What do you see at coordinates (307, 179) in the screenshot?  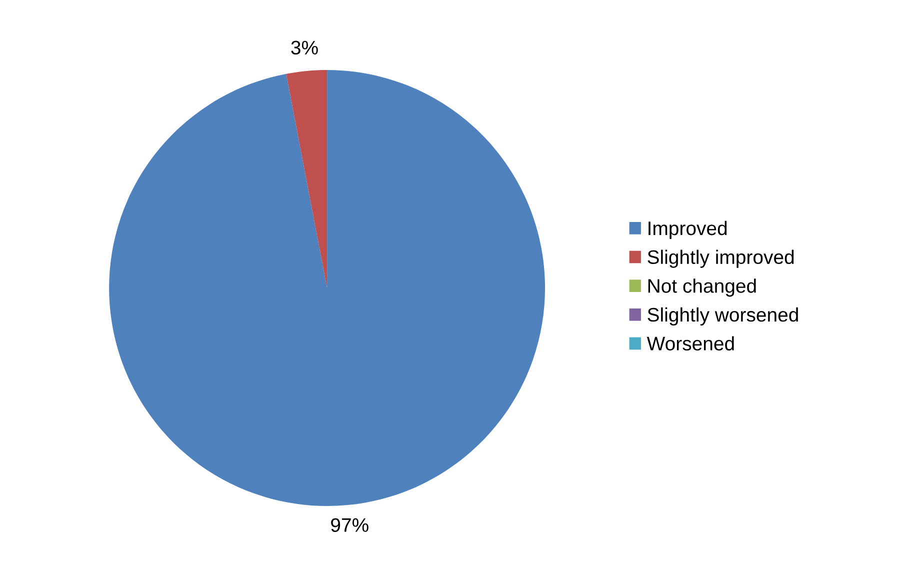 I see `pie-slice` at bounding box center [307, 179].